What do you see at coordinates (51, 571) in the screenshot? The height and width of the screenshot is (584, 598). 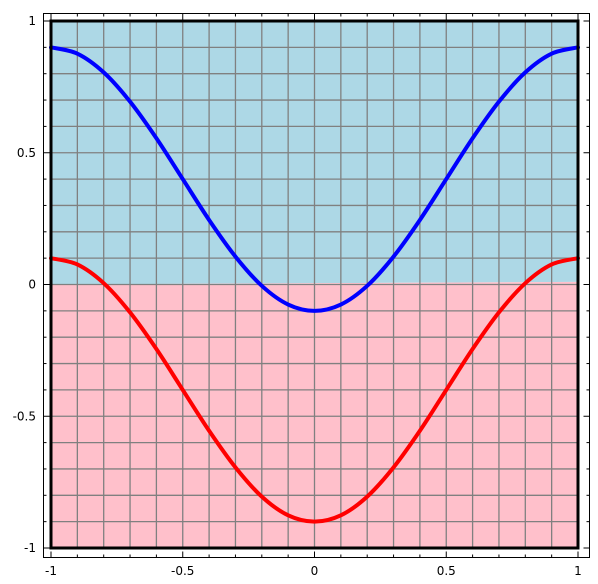 I see `x-tick-label: -1` at bounding box center [51, 571].